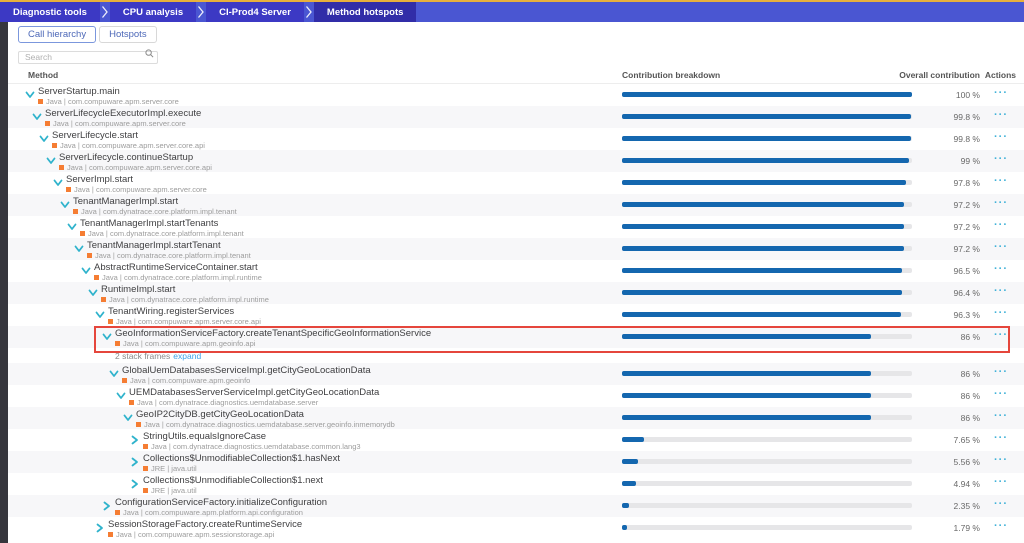  Describe the element at coordinates (255, 12) in the screenshot. I see `breadcrumb-item: CI-Prod4 Server` at that location.